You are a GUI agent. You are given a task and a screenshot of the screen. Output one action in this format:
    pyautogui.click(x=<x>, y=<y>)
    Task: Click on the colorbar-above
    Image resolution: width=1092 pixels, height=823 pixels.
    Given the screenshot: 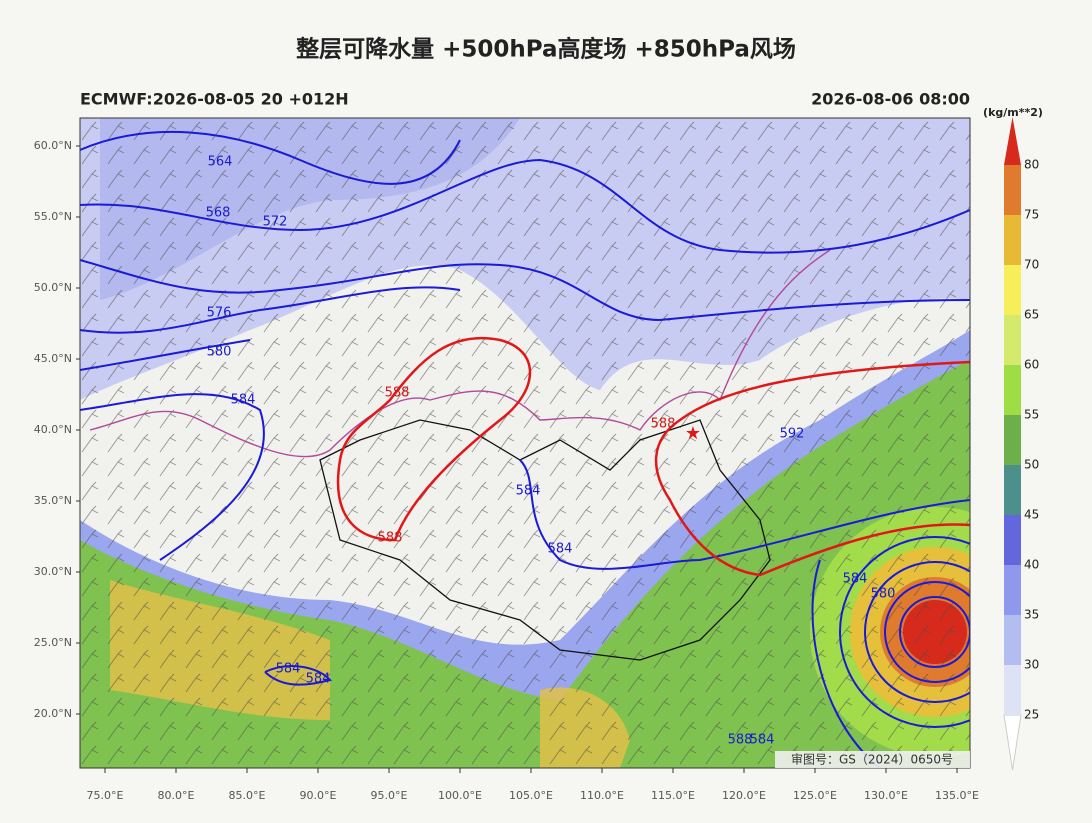 What is the action you would take?
    pyautogui.click(x=1012, y=141)
    